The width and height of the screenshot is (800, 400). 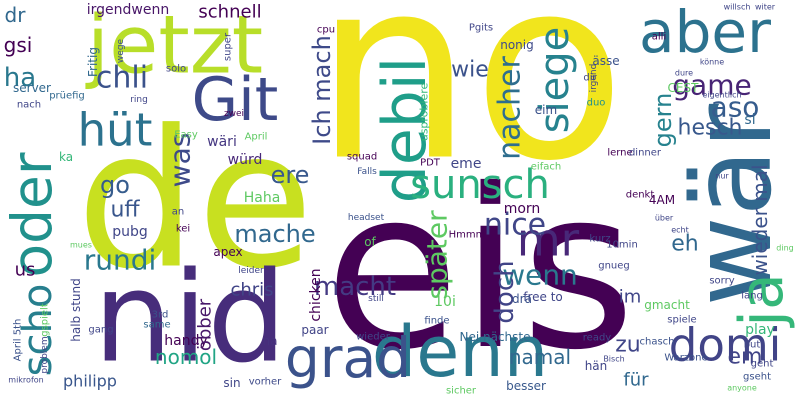 I want to click on word: anyone, so click(x=742, y=388).